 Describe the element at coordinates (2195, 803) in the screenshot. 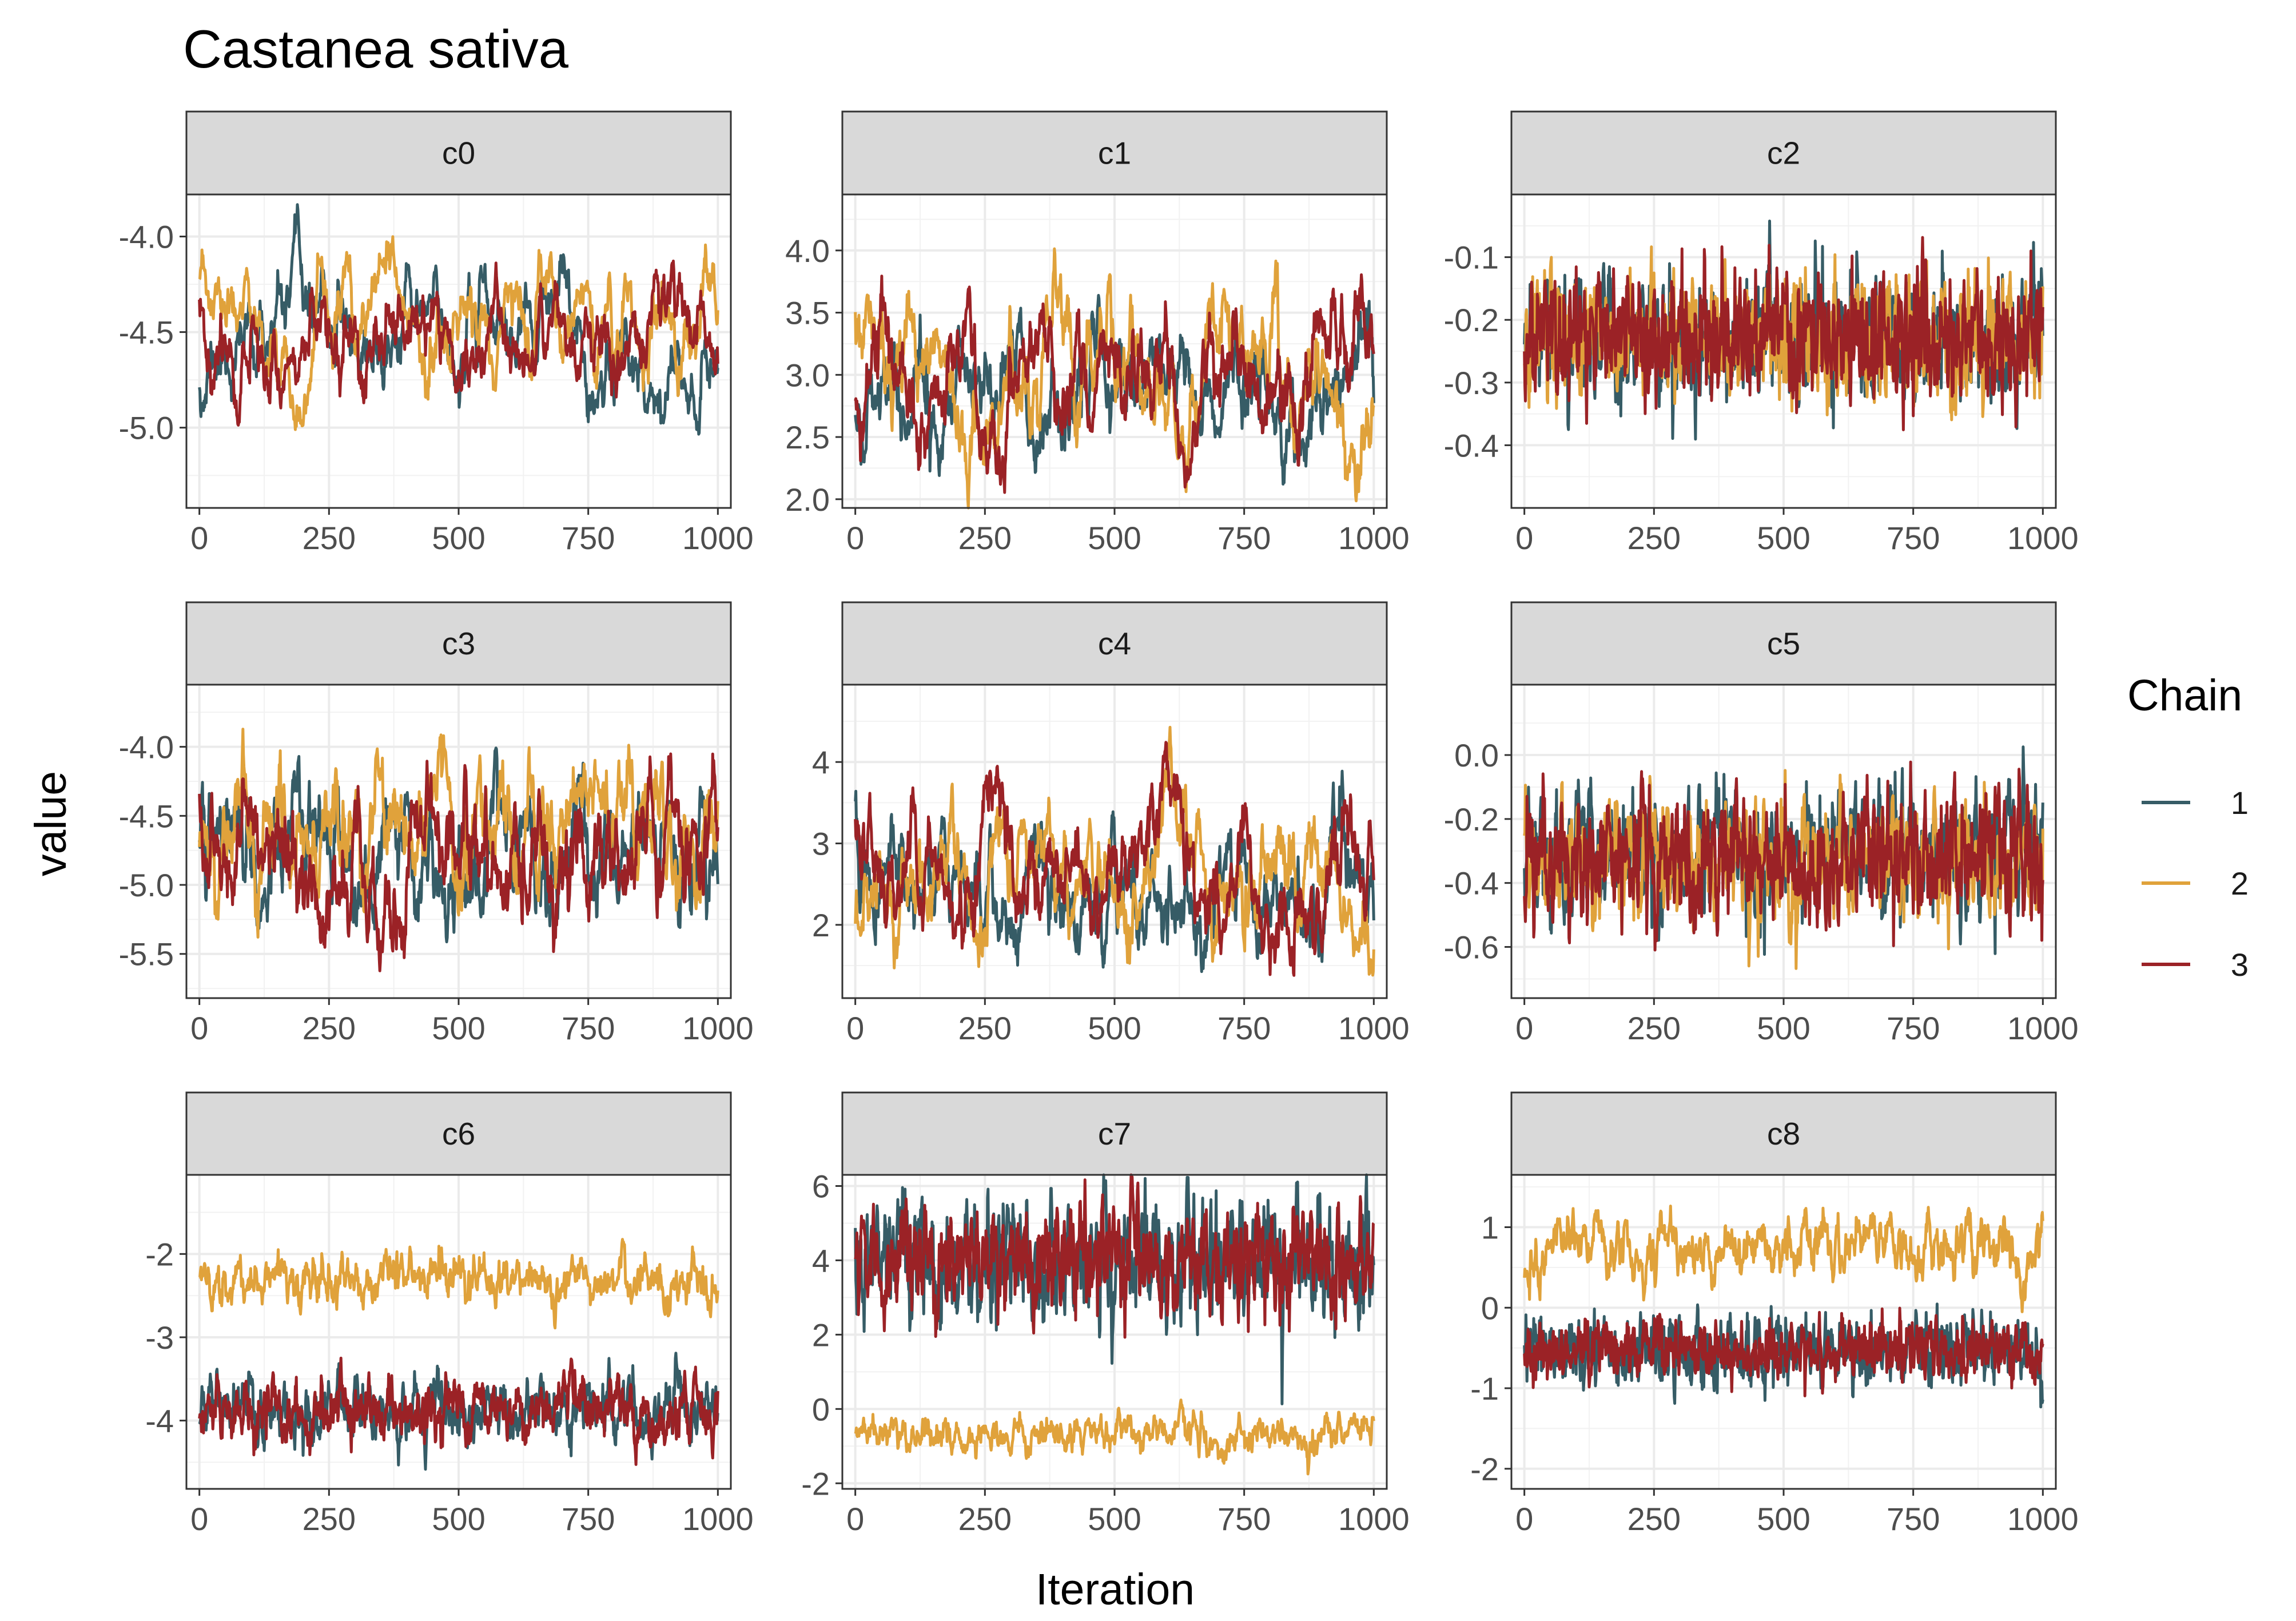

I see `legend-item-1: 1` at that location.